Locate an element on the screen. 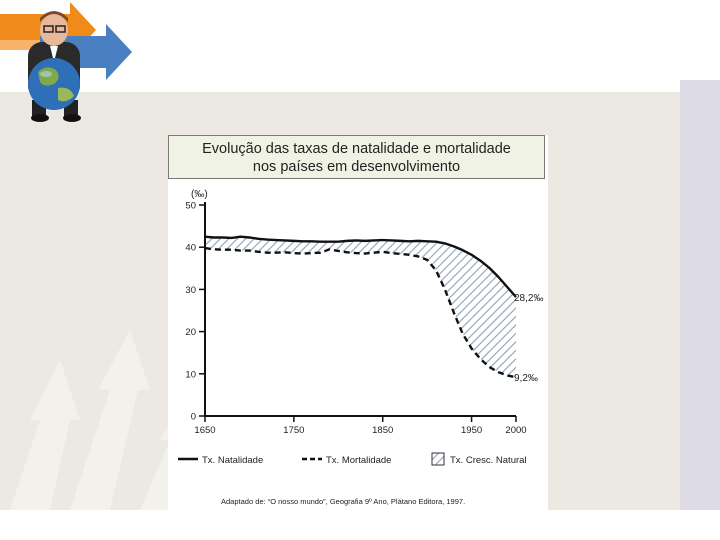  globe-icon is located at coordinates (54, 84).